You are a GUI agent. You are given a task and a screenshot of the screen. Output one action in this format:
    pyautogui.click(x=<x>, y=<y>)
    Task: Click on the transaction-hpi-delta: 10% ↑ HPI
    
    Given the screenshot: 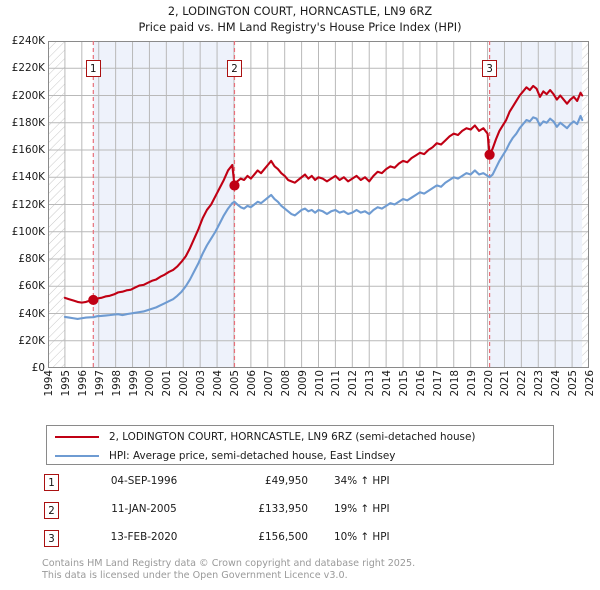 What is the action you would take?
    pyautogui.click(x=362, y=537)
    